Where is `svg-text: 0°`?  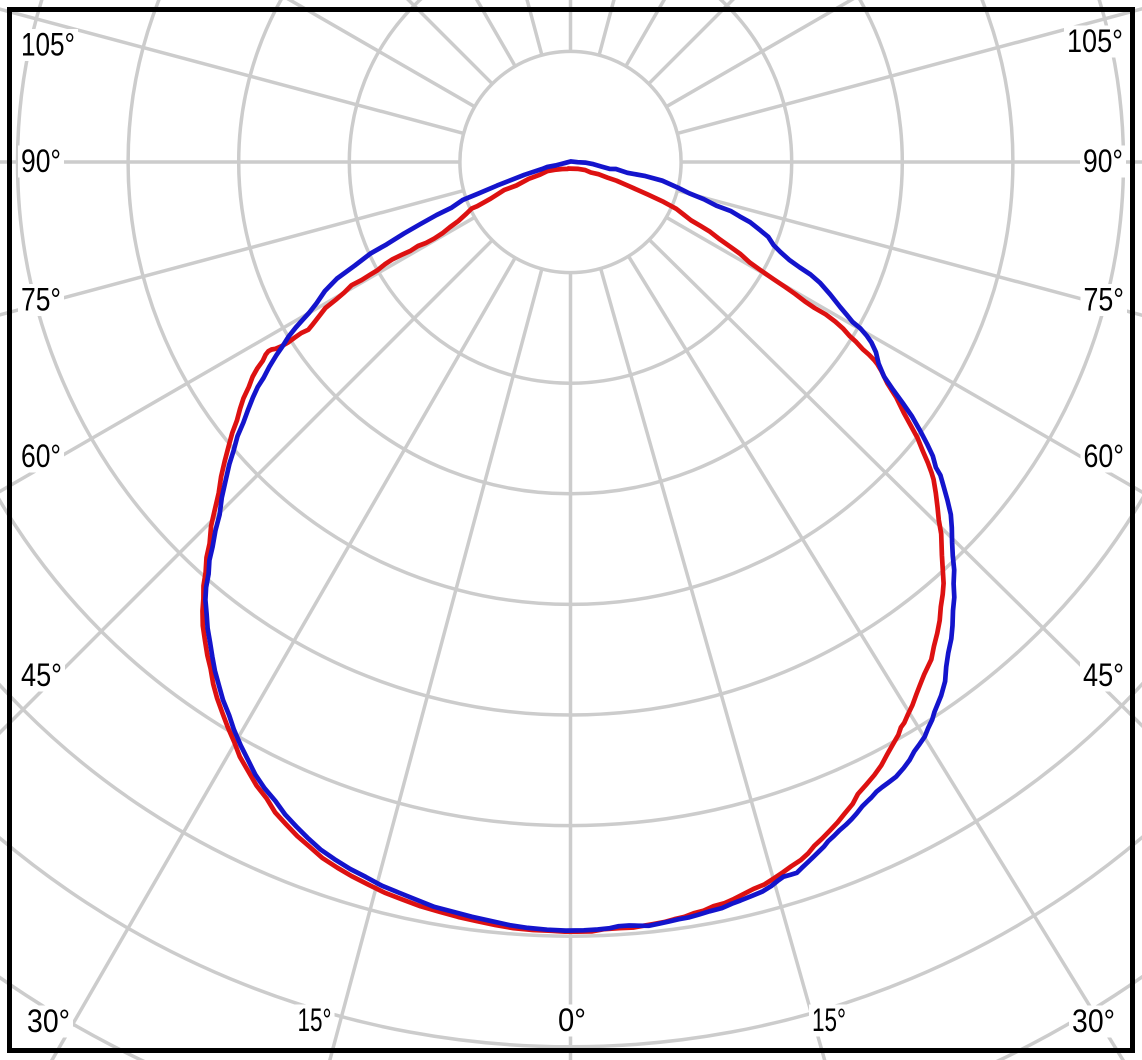
svg-text: 0° is located at coordinates (572, 1020).